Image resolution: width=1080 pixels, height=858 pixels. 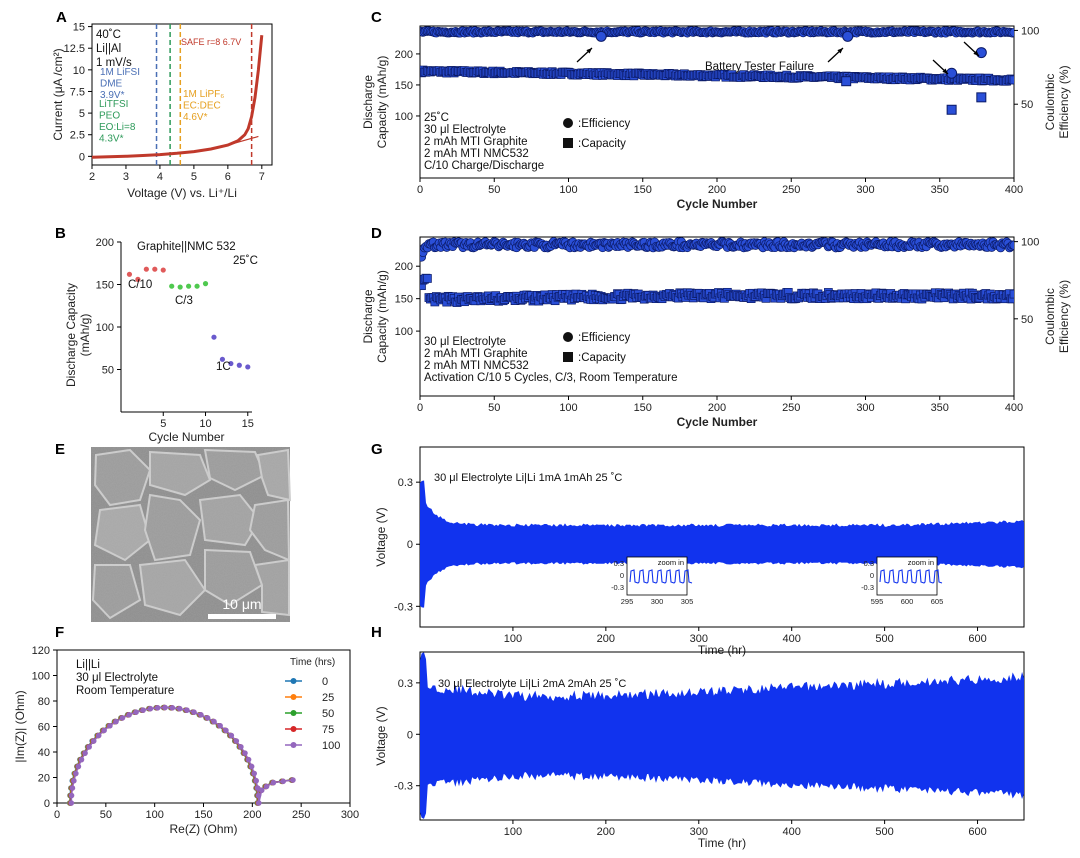 I want to click on condition-label: 1 mV/s, so click(x=114, y=63).